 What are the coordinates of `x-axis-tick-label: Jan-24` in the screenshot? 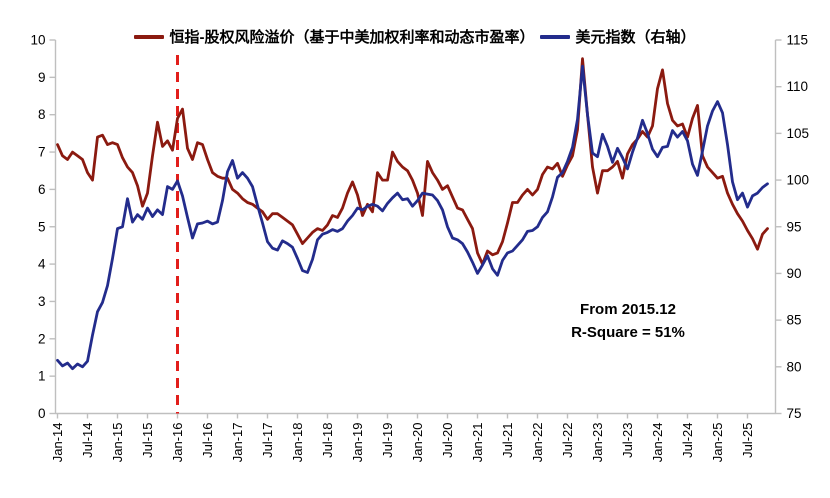 It's located at (657, 443).